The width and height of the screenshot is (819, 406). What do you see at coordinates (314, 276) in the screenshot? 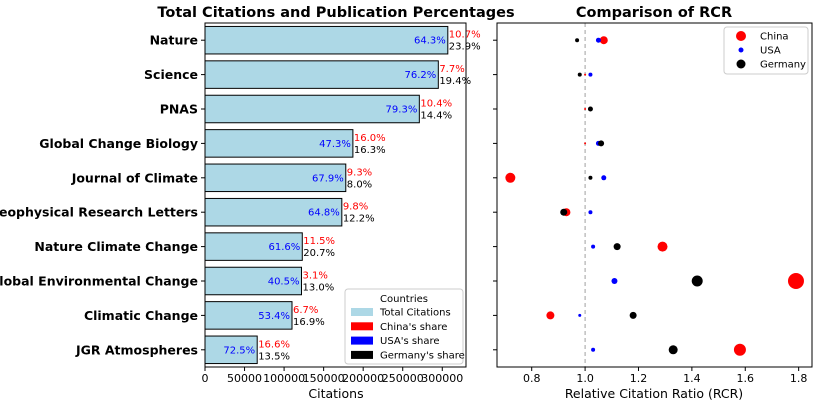
I see `china-share-label: 3.1%` at bounding box center [314, 276].